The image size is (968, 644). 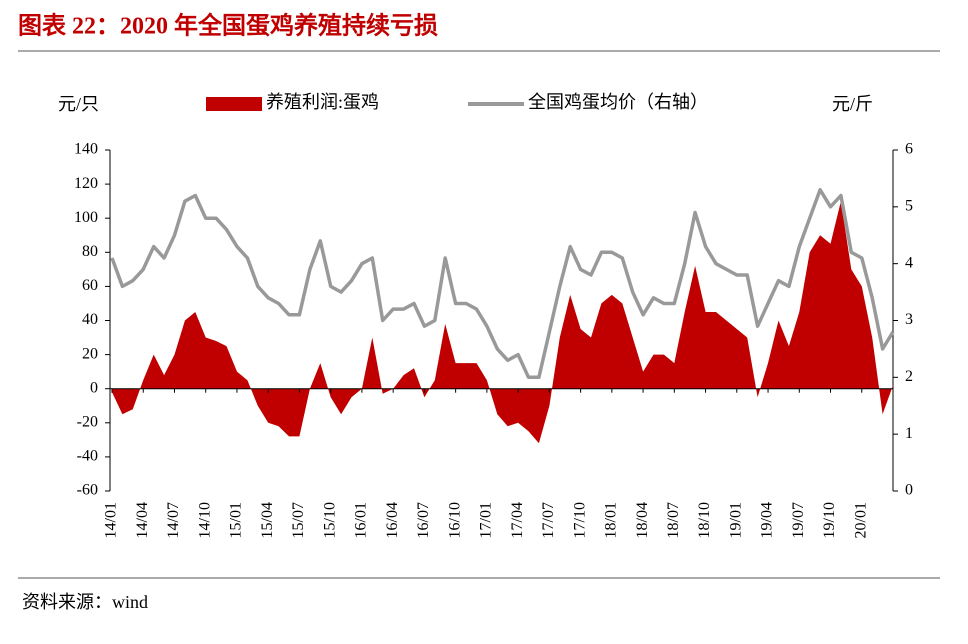 I want to click on x-tick-label: 16/10, so click(x=454, y=520).